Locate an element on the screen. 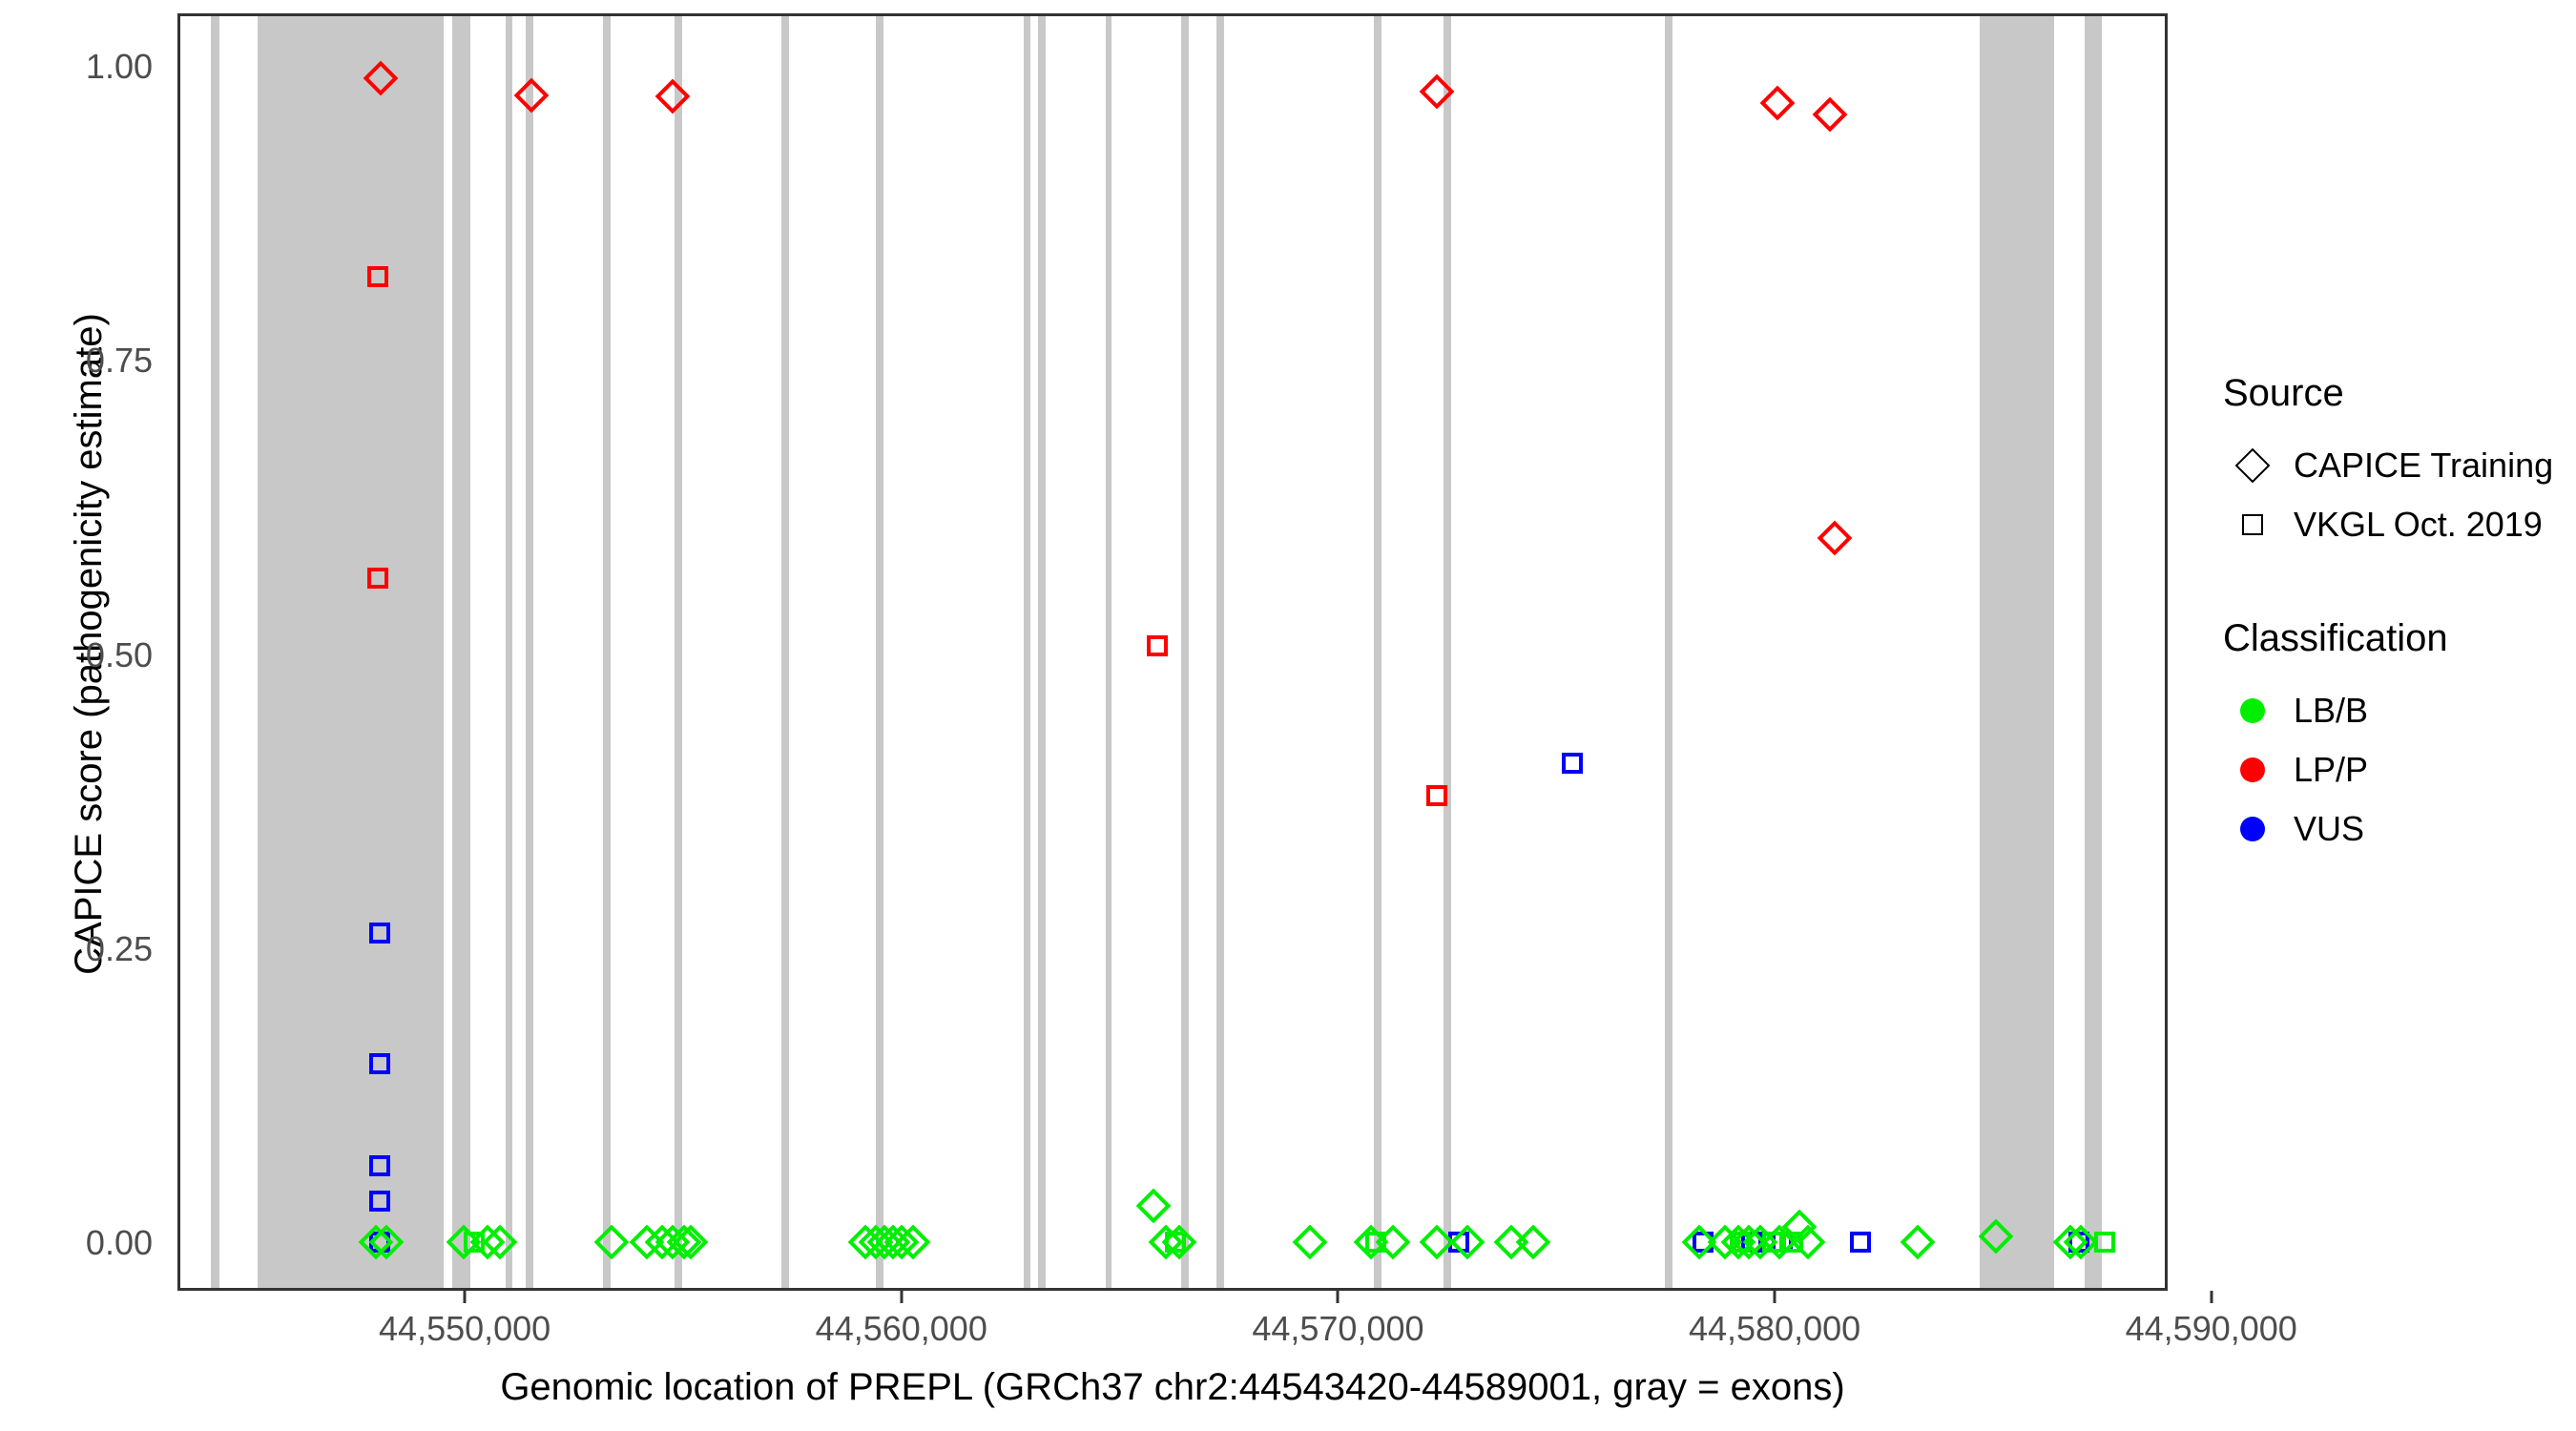 Image resolution: width=2576 pixels, height=1431 pixels. legend-item-label: LP/P is located at coordinates (2331, 769).